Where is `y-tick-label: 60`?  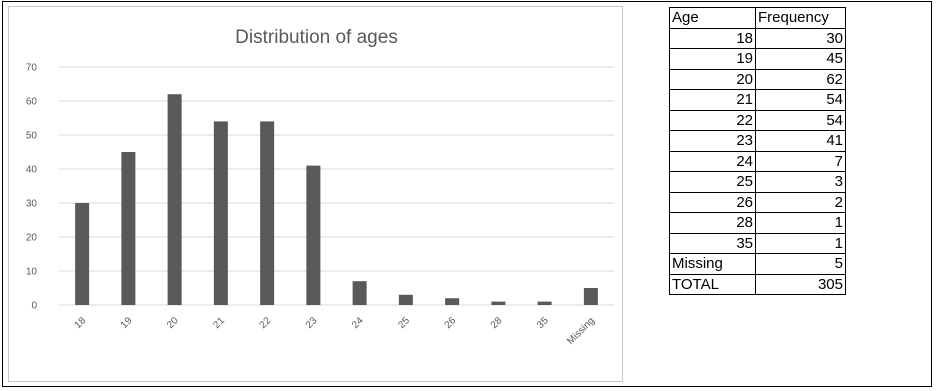
y-tick-label: 60 is located at coordinates (32, 102).